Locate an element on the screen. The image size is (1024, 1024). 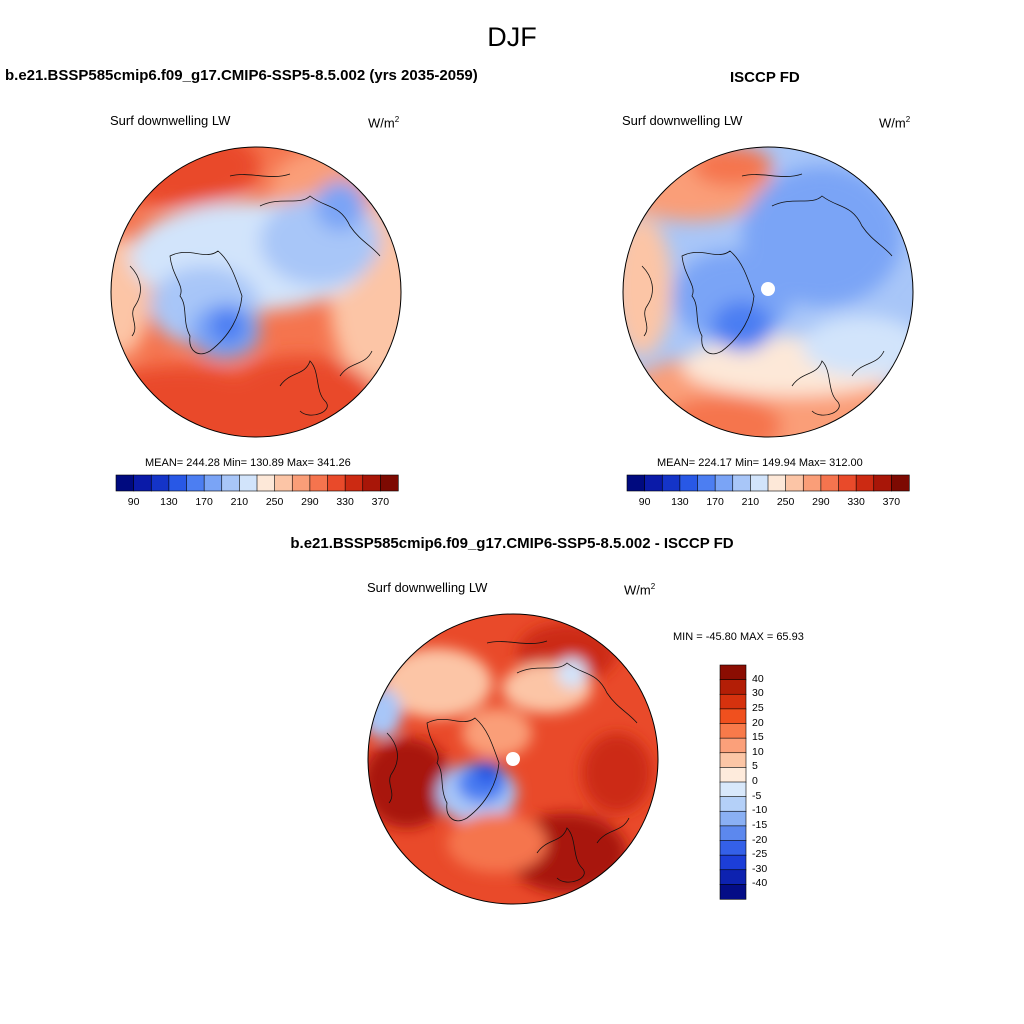
diff-stats-label: MIN = -45.80 MAX = 65.93 is located at coordinates (738, 637).